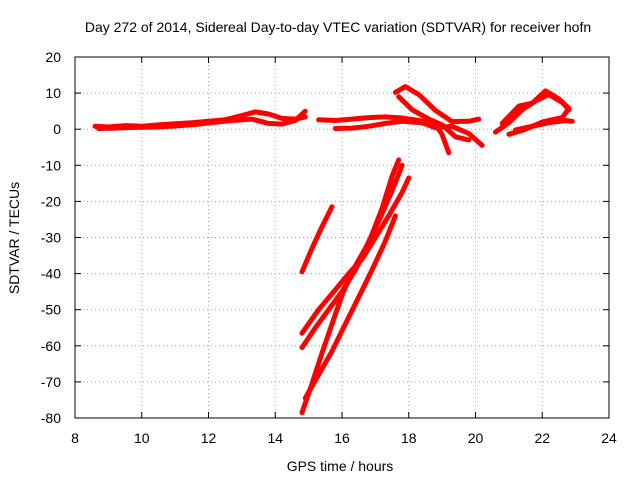  What do you see at coordinates (209, 438) in the screenshot?
I see `x-tick-label: 12` at bounding box center [209, 438].